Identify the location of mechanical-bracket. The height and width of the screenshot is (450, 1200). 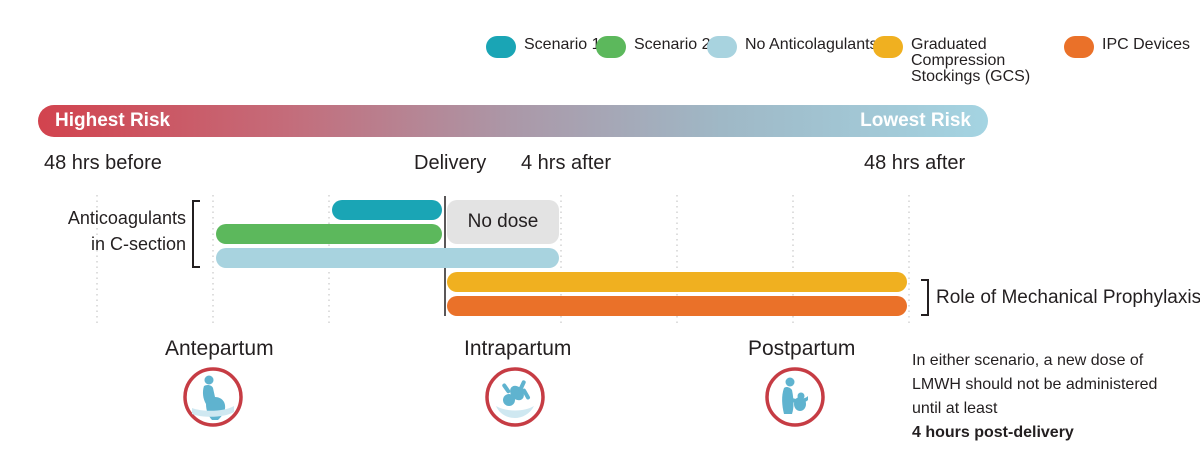
(925, 297).